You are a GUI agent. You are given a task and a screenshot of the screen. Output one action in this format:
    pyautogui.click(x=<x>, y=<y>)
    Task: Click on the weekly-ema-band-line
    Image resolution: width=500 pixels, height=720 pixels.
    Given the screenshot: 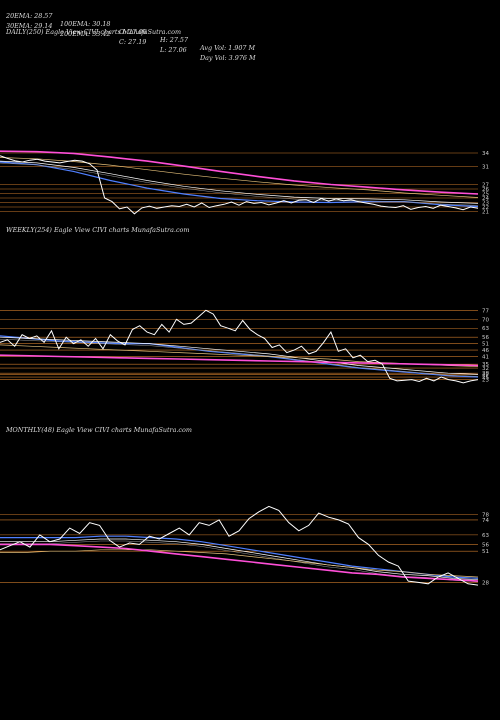 What is the action you would take?
    pyautogui.click(x=239, y=357)
    